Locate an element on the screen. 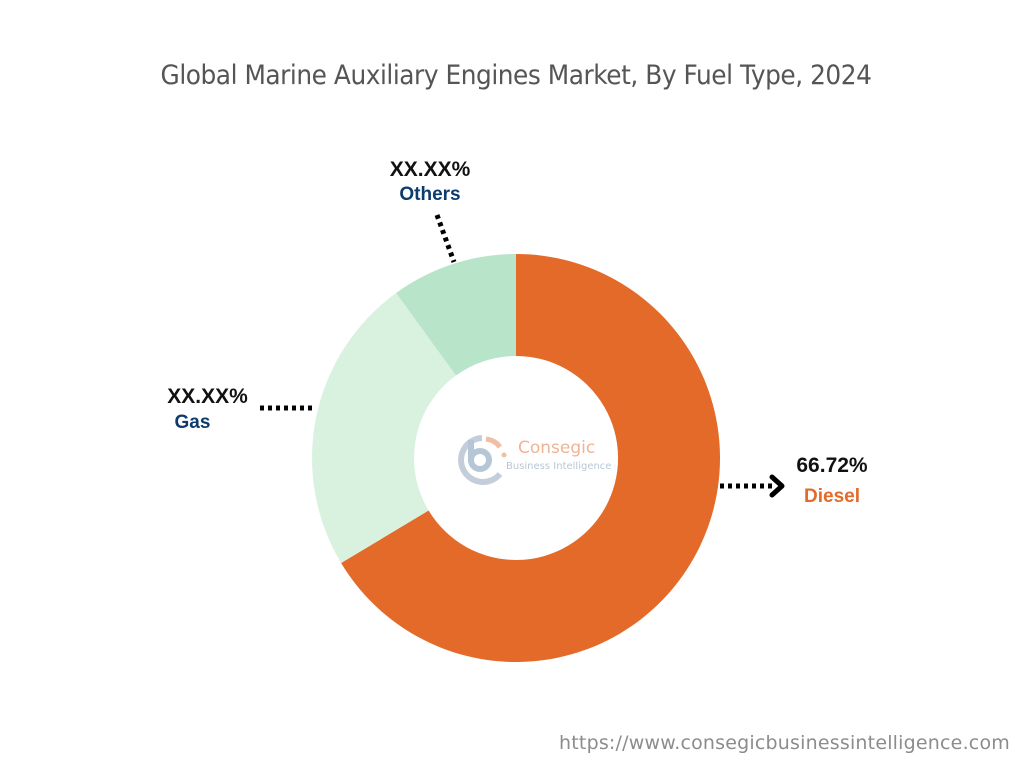 Image resolution: width=1024 pixels, height=768 pixels. label-diesel-name: Diesel is located at coordinates (832, 496).